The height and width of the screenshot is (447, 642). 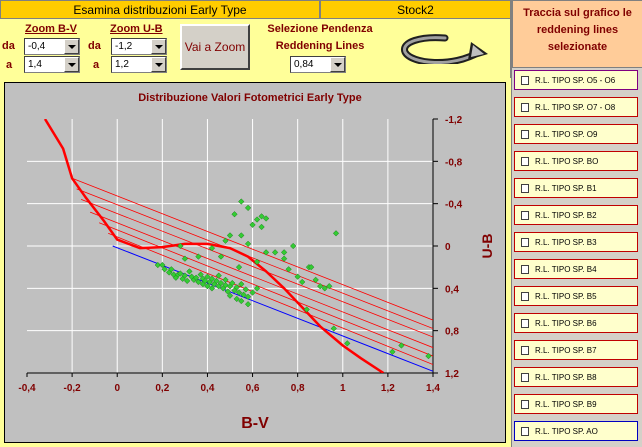 I want to click on x-tick-label: -0,2, so click(x=72, y=388).